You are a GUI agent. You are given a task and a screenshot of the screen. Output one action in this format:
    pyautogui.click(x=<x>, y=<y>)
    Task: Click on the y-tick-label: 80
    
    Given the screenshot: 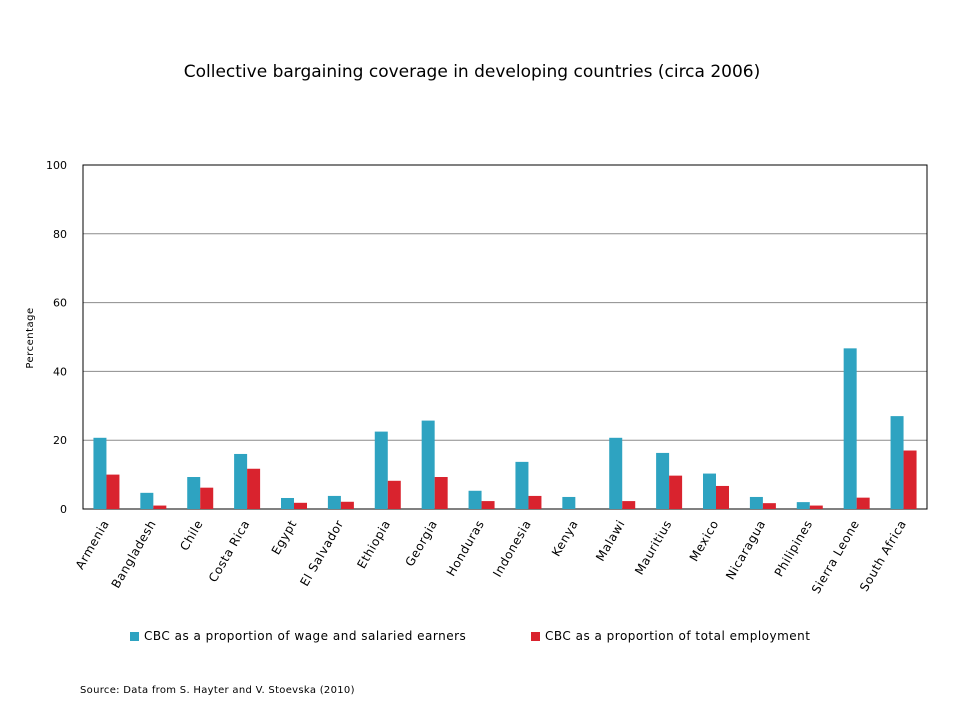 What is the action you would take?
    pyautogui.click(x=60, y=234)
    